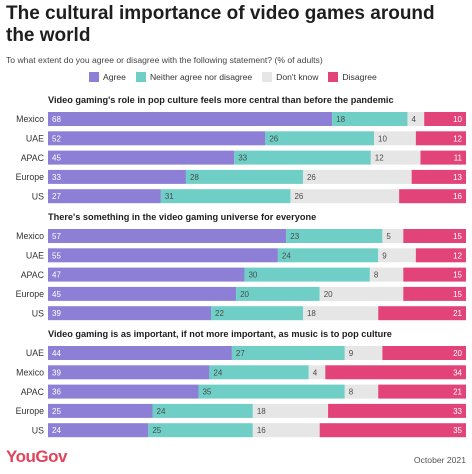  I want to click on data-label: 45, so click(56, 294).